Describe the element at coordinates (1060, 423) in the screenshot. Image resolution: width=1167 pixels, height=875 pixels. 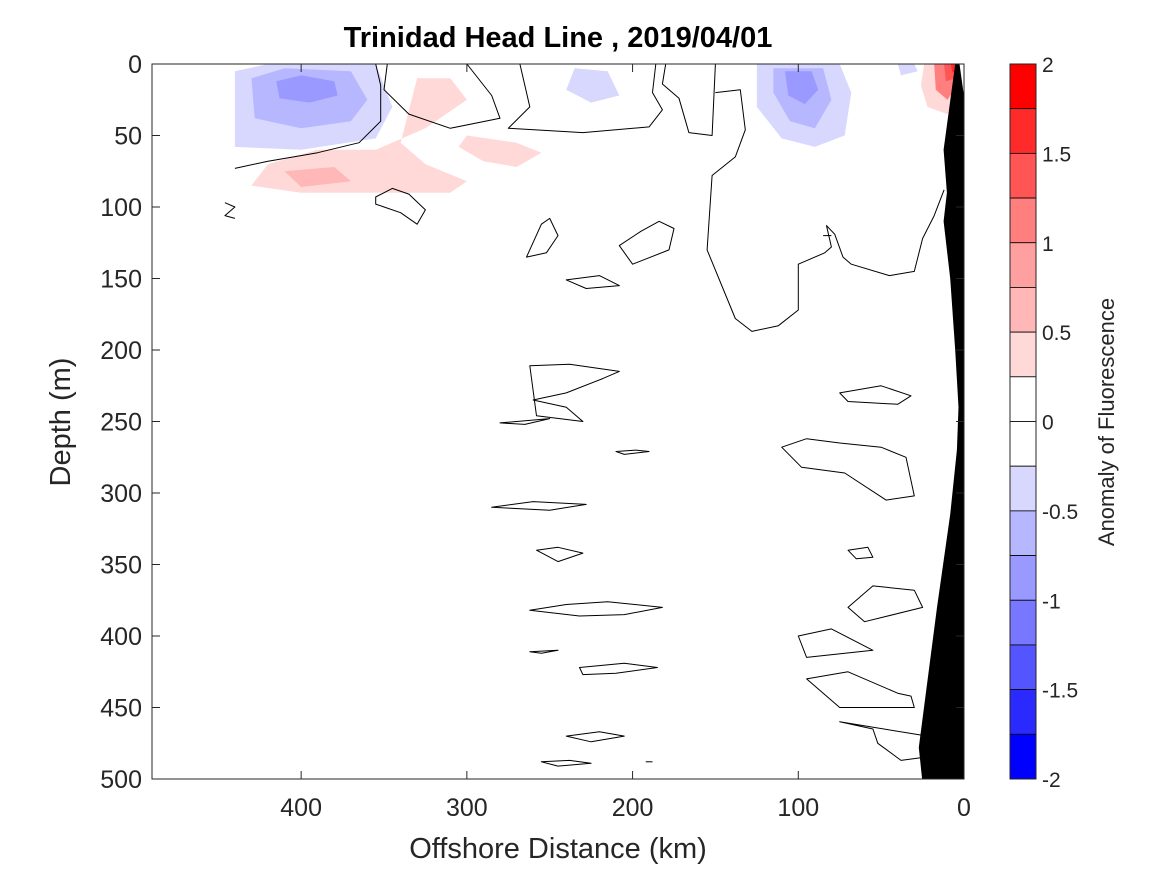
I see `colorbar-ticks: 2 1.5 1 0.5 0 -0.5 -1 -1.5 -2` at that location.